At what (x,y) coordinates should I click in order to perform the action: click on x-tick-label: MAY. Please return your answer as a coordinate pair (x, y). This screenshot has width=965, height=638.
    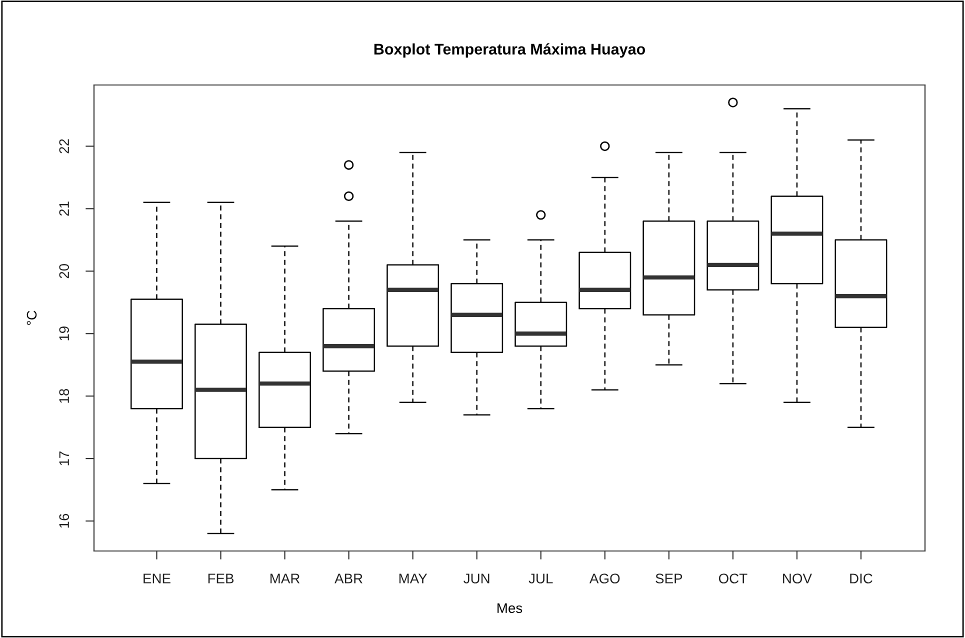
    Looking at the image, I should click on (413, 579).